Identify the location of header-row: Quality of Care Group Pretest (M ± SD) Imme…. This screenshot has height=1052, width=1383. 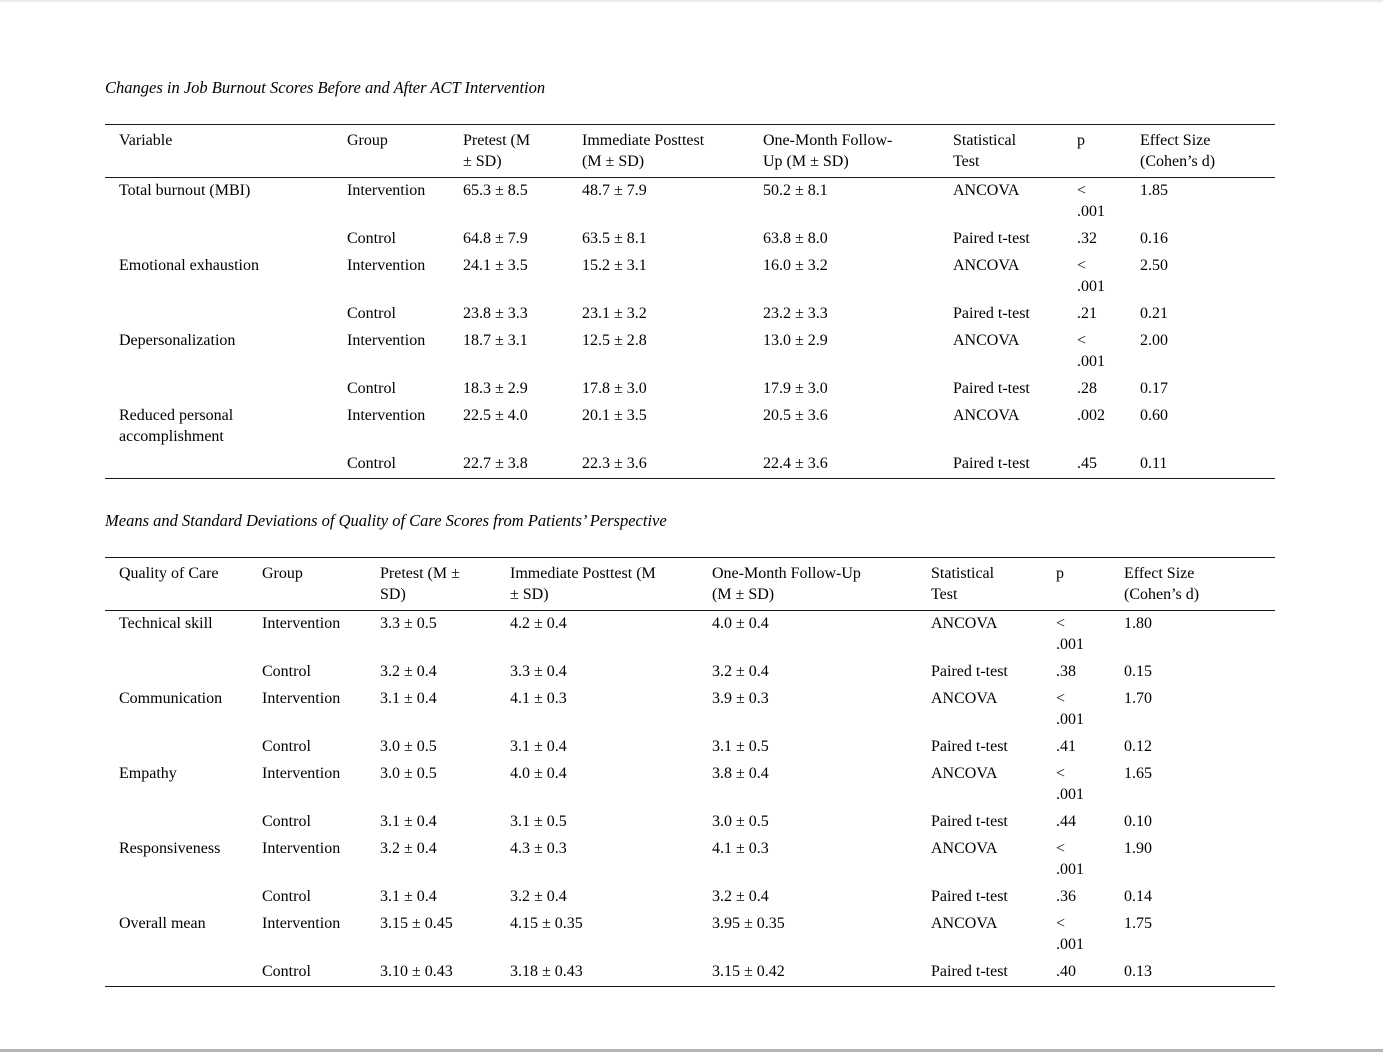
(690, 584).